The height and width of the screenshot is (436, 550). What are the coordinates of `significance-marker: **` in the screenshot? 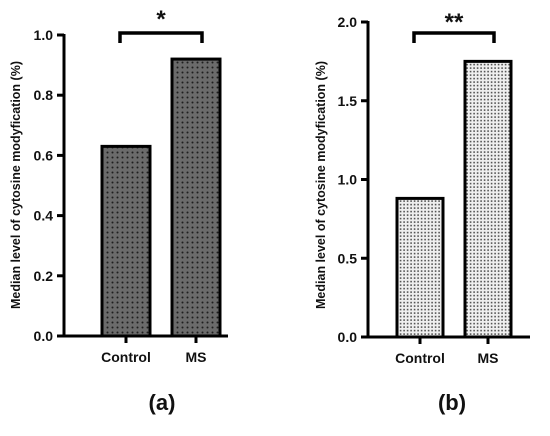 It's located at (454, 22).